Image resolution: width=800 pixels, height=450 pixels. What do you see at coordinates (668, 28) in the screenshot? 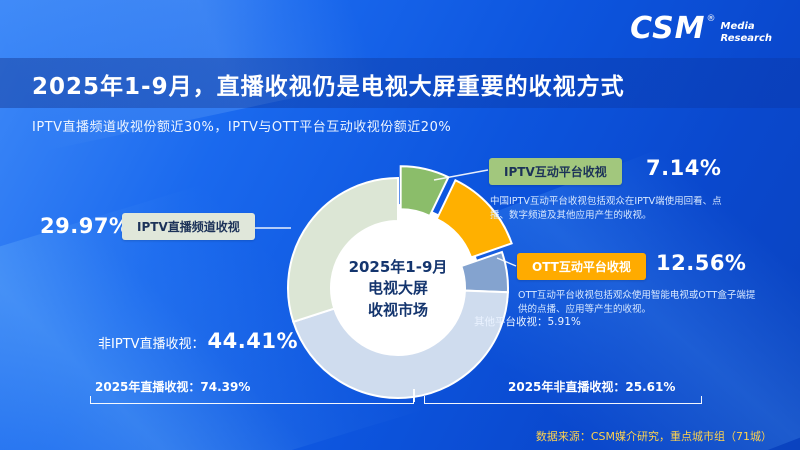
I see `csm-logo-text: CSM` at bounding box center [668, 28].